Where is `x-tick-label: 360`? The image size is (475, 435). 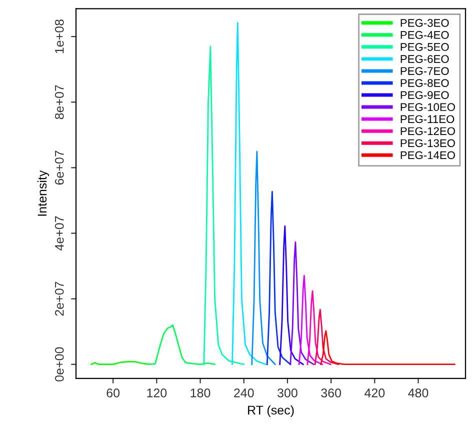 x-tick-label: 360 is located at coordinates (331, 393).